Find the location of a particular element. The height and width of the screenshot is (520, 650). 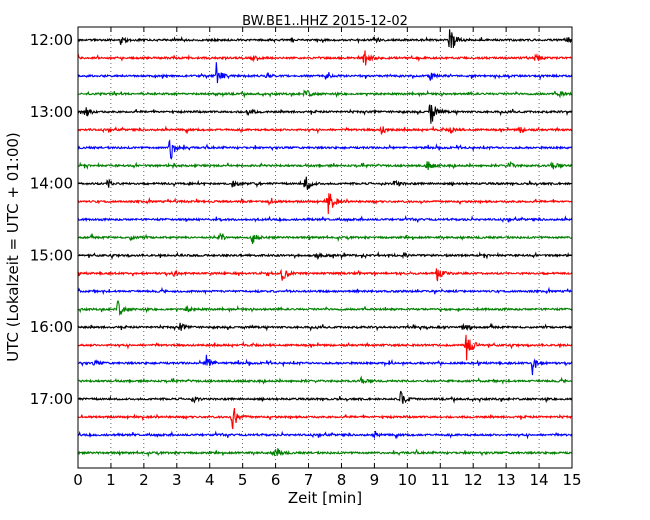

x-tick-label: 12 is located at coordinates (473, 480).